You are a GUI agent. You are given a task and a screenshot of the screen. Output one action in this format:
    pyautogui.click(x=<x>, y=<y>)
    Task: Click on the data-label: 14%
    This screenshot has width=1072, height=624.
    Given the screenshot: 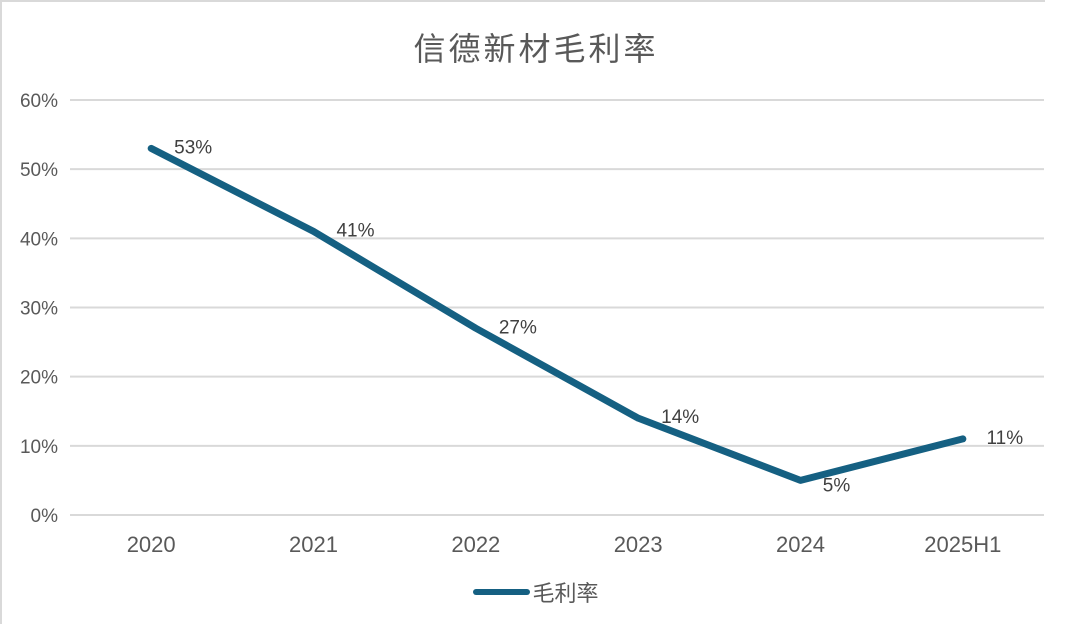 What is the action you would take?
    pyautogui.click(x=680, y=417)
    